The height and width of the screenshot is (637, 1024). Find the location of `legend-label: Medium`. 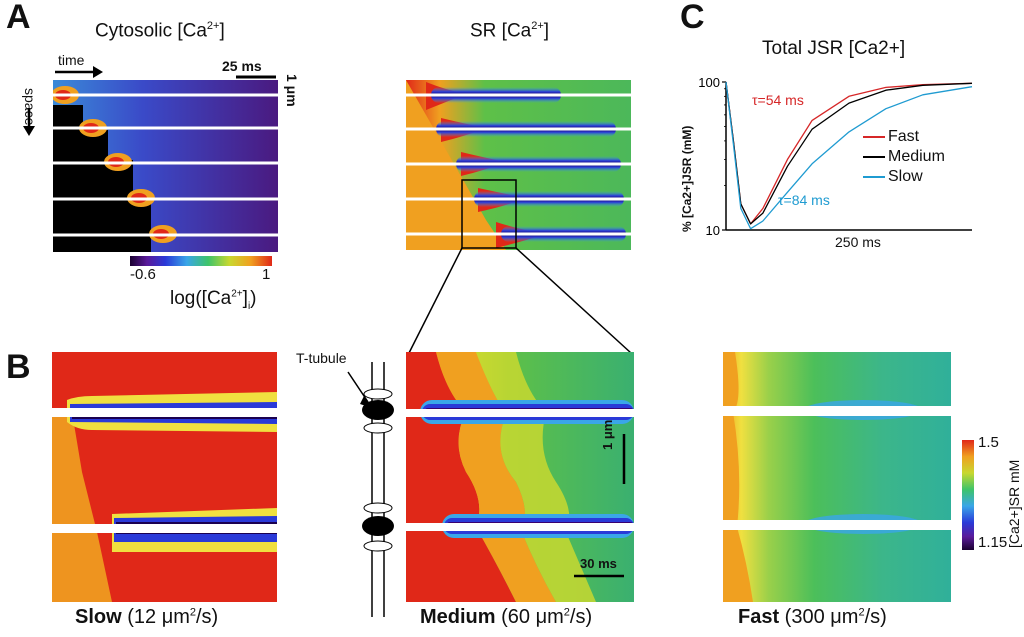

legend-label: Medium is located at coordinates (916, 156).